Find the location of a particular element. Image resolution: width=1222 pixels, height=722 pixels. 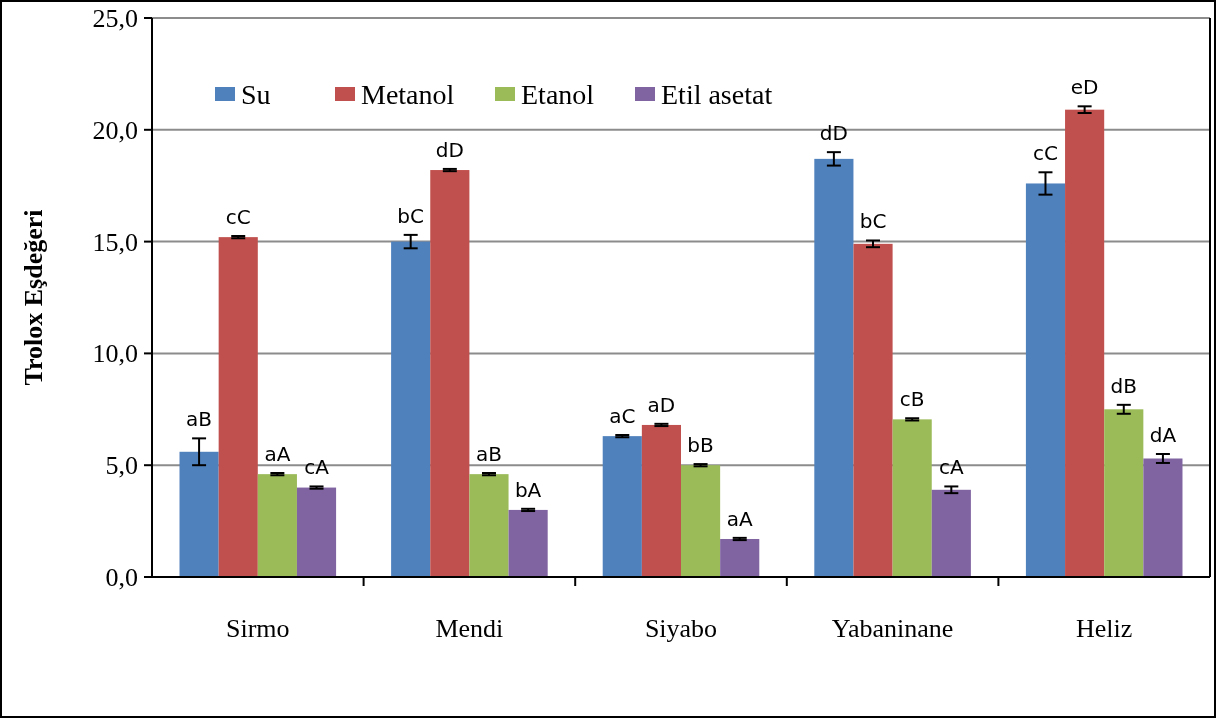

data-label: bA is located at coordinates (528, 489).